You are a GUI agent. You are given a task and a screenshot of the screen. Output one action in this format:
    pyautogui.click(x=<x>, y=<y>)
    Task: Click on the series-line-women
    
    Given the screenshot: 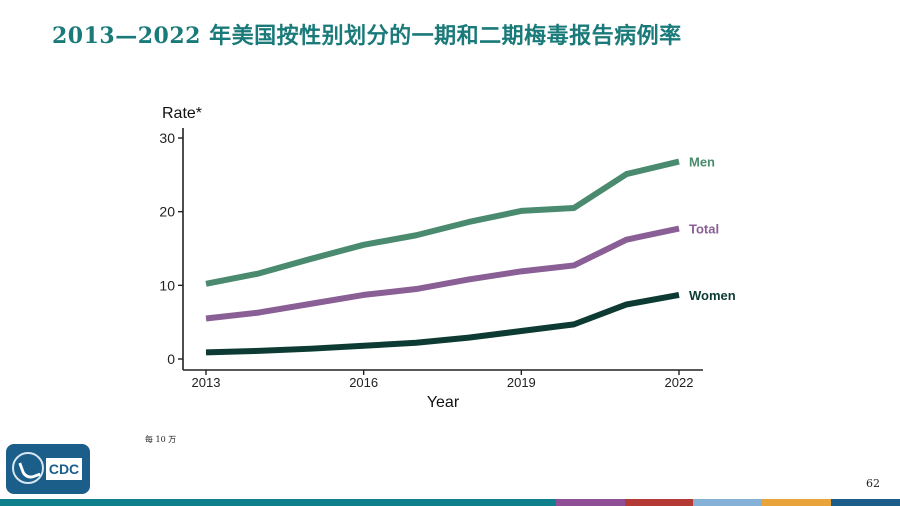 What is the action you would take?
    pyautogui.click(x=442, y=323)
    